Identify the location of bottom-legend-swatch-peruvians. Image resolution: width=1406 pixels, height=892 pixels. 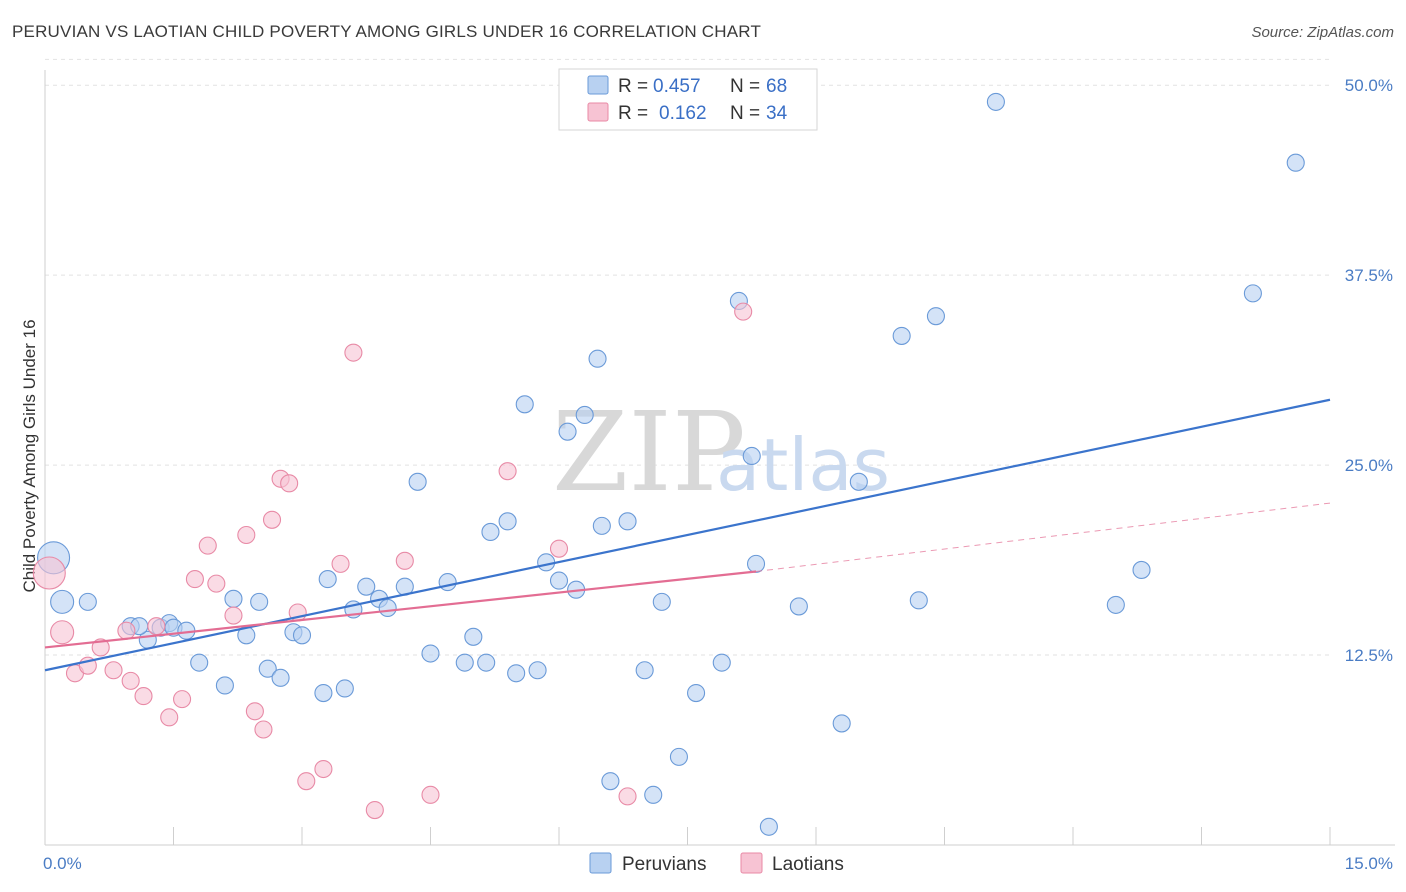
(600, 863).